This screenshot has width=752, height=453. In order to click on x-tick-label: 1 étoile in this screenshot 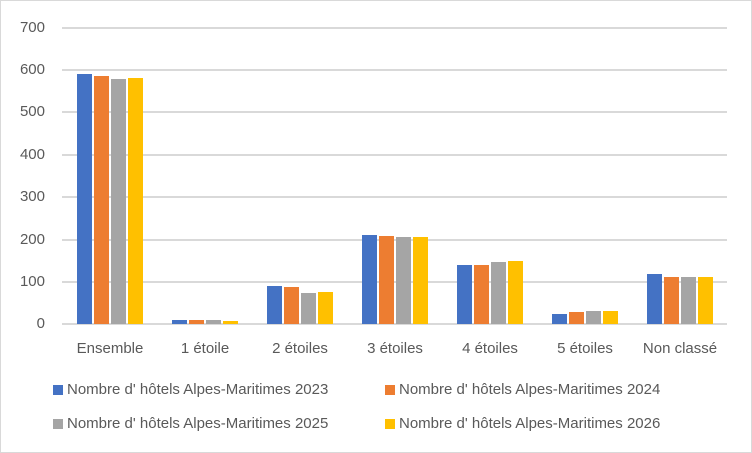, I will do `click(205, 348)`.